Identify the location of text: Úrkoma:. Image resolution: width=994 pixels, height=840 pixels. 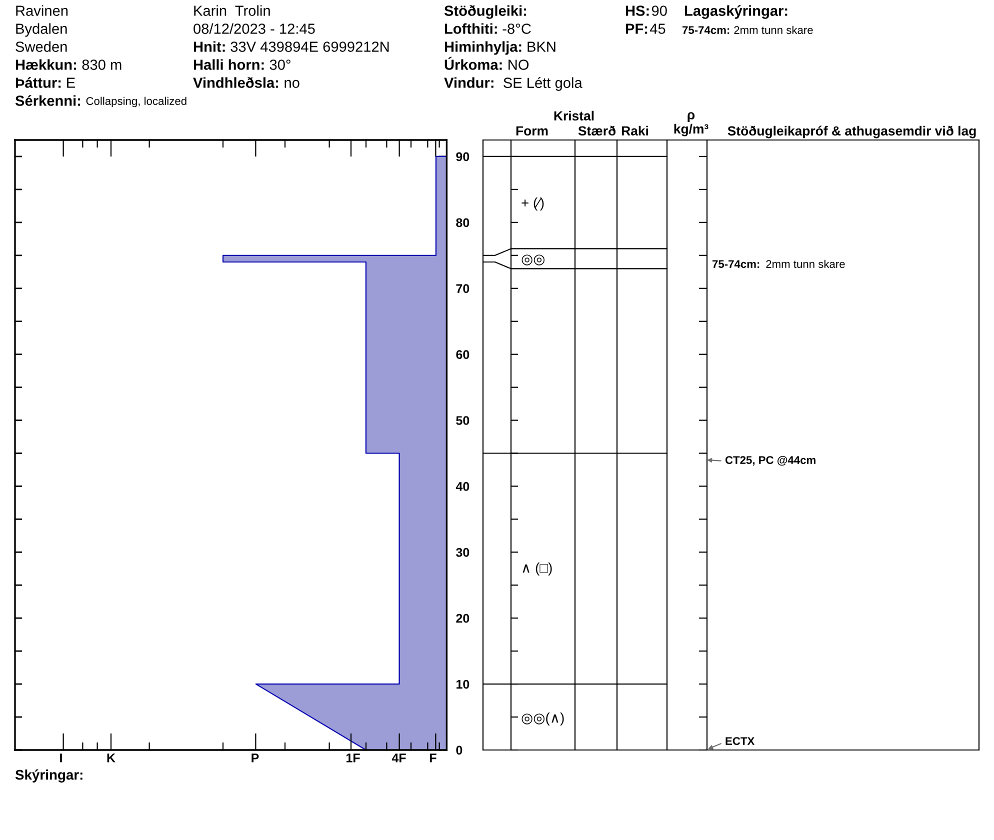
(473, 63).